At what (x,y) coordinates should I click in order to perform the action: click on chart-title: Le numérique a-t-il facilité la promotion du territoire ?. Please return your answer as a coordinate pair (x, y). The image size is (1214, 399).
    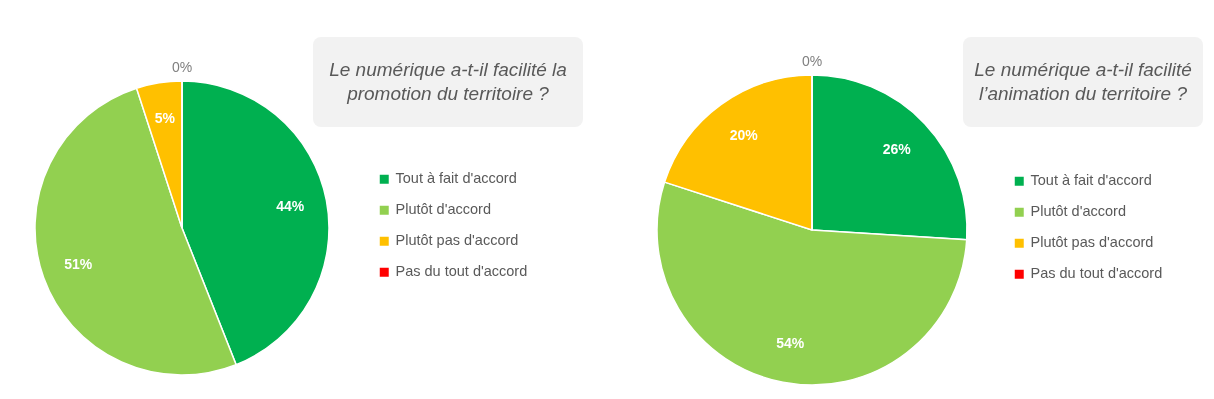
    Looking at the image, I should click on (448, 82).